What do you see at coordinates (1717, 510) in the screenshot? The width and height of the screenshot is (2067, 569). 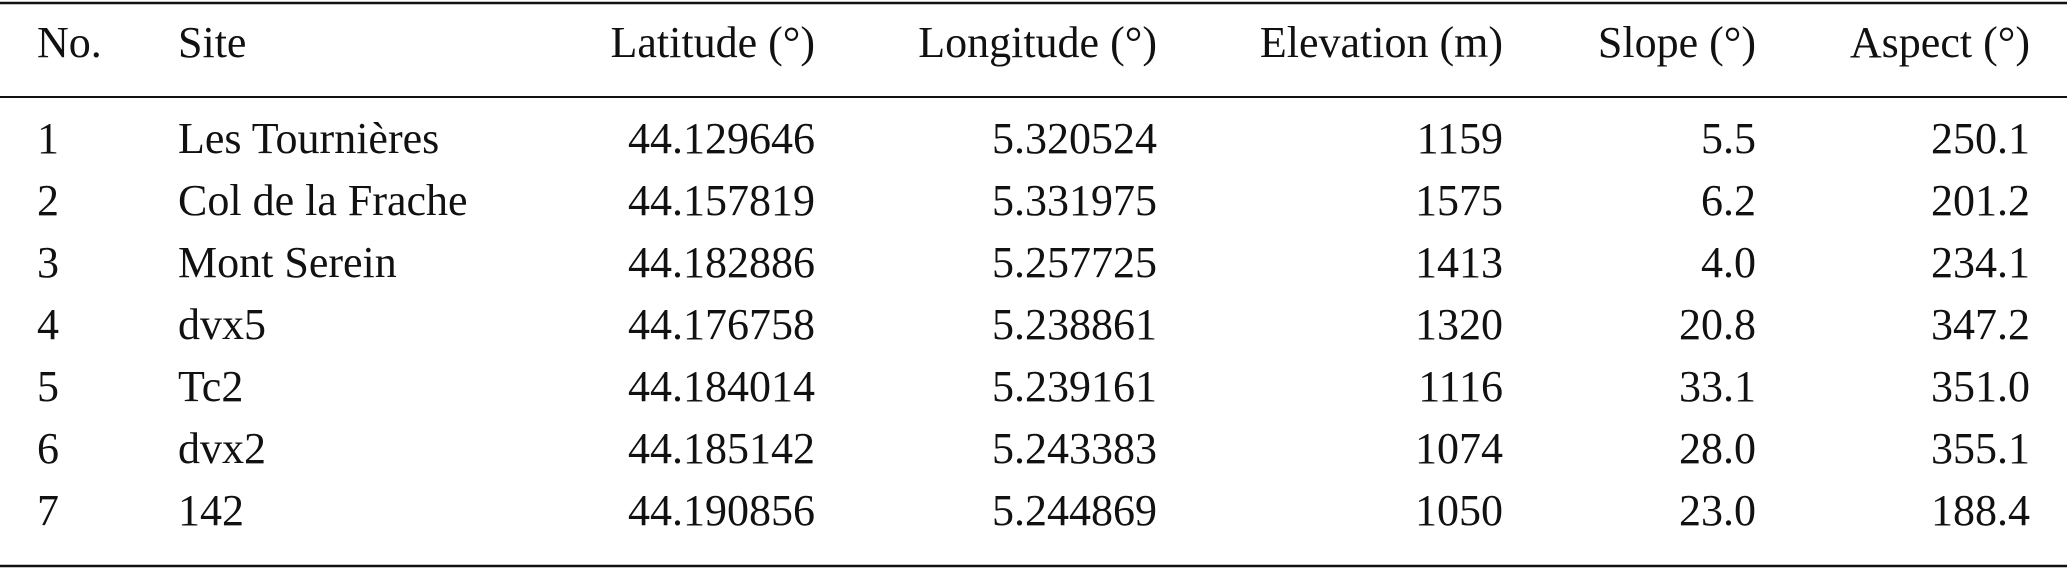 I see `cell: 23.0` at bounding box center [1717, 510].